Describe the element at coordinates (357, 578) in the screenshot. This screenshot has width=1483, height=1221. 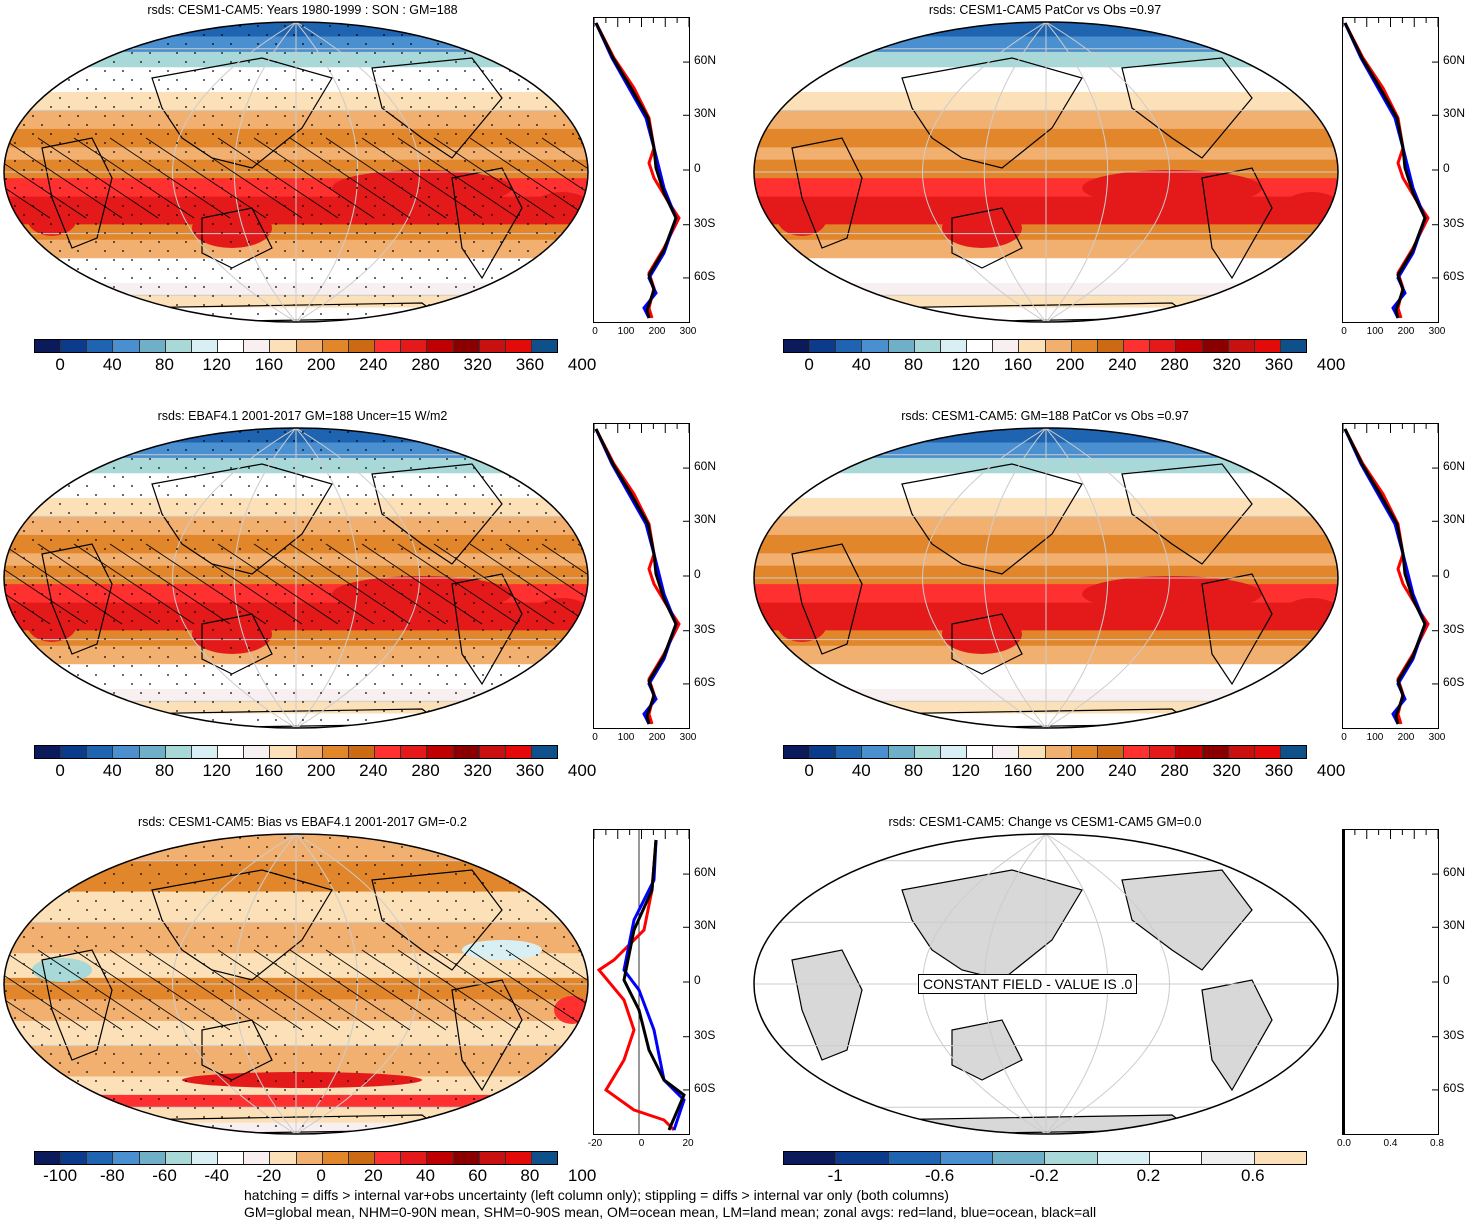
I see `graticule-lon` at that location.